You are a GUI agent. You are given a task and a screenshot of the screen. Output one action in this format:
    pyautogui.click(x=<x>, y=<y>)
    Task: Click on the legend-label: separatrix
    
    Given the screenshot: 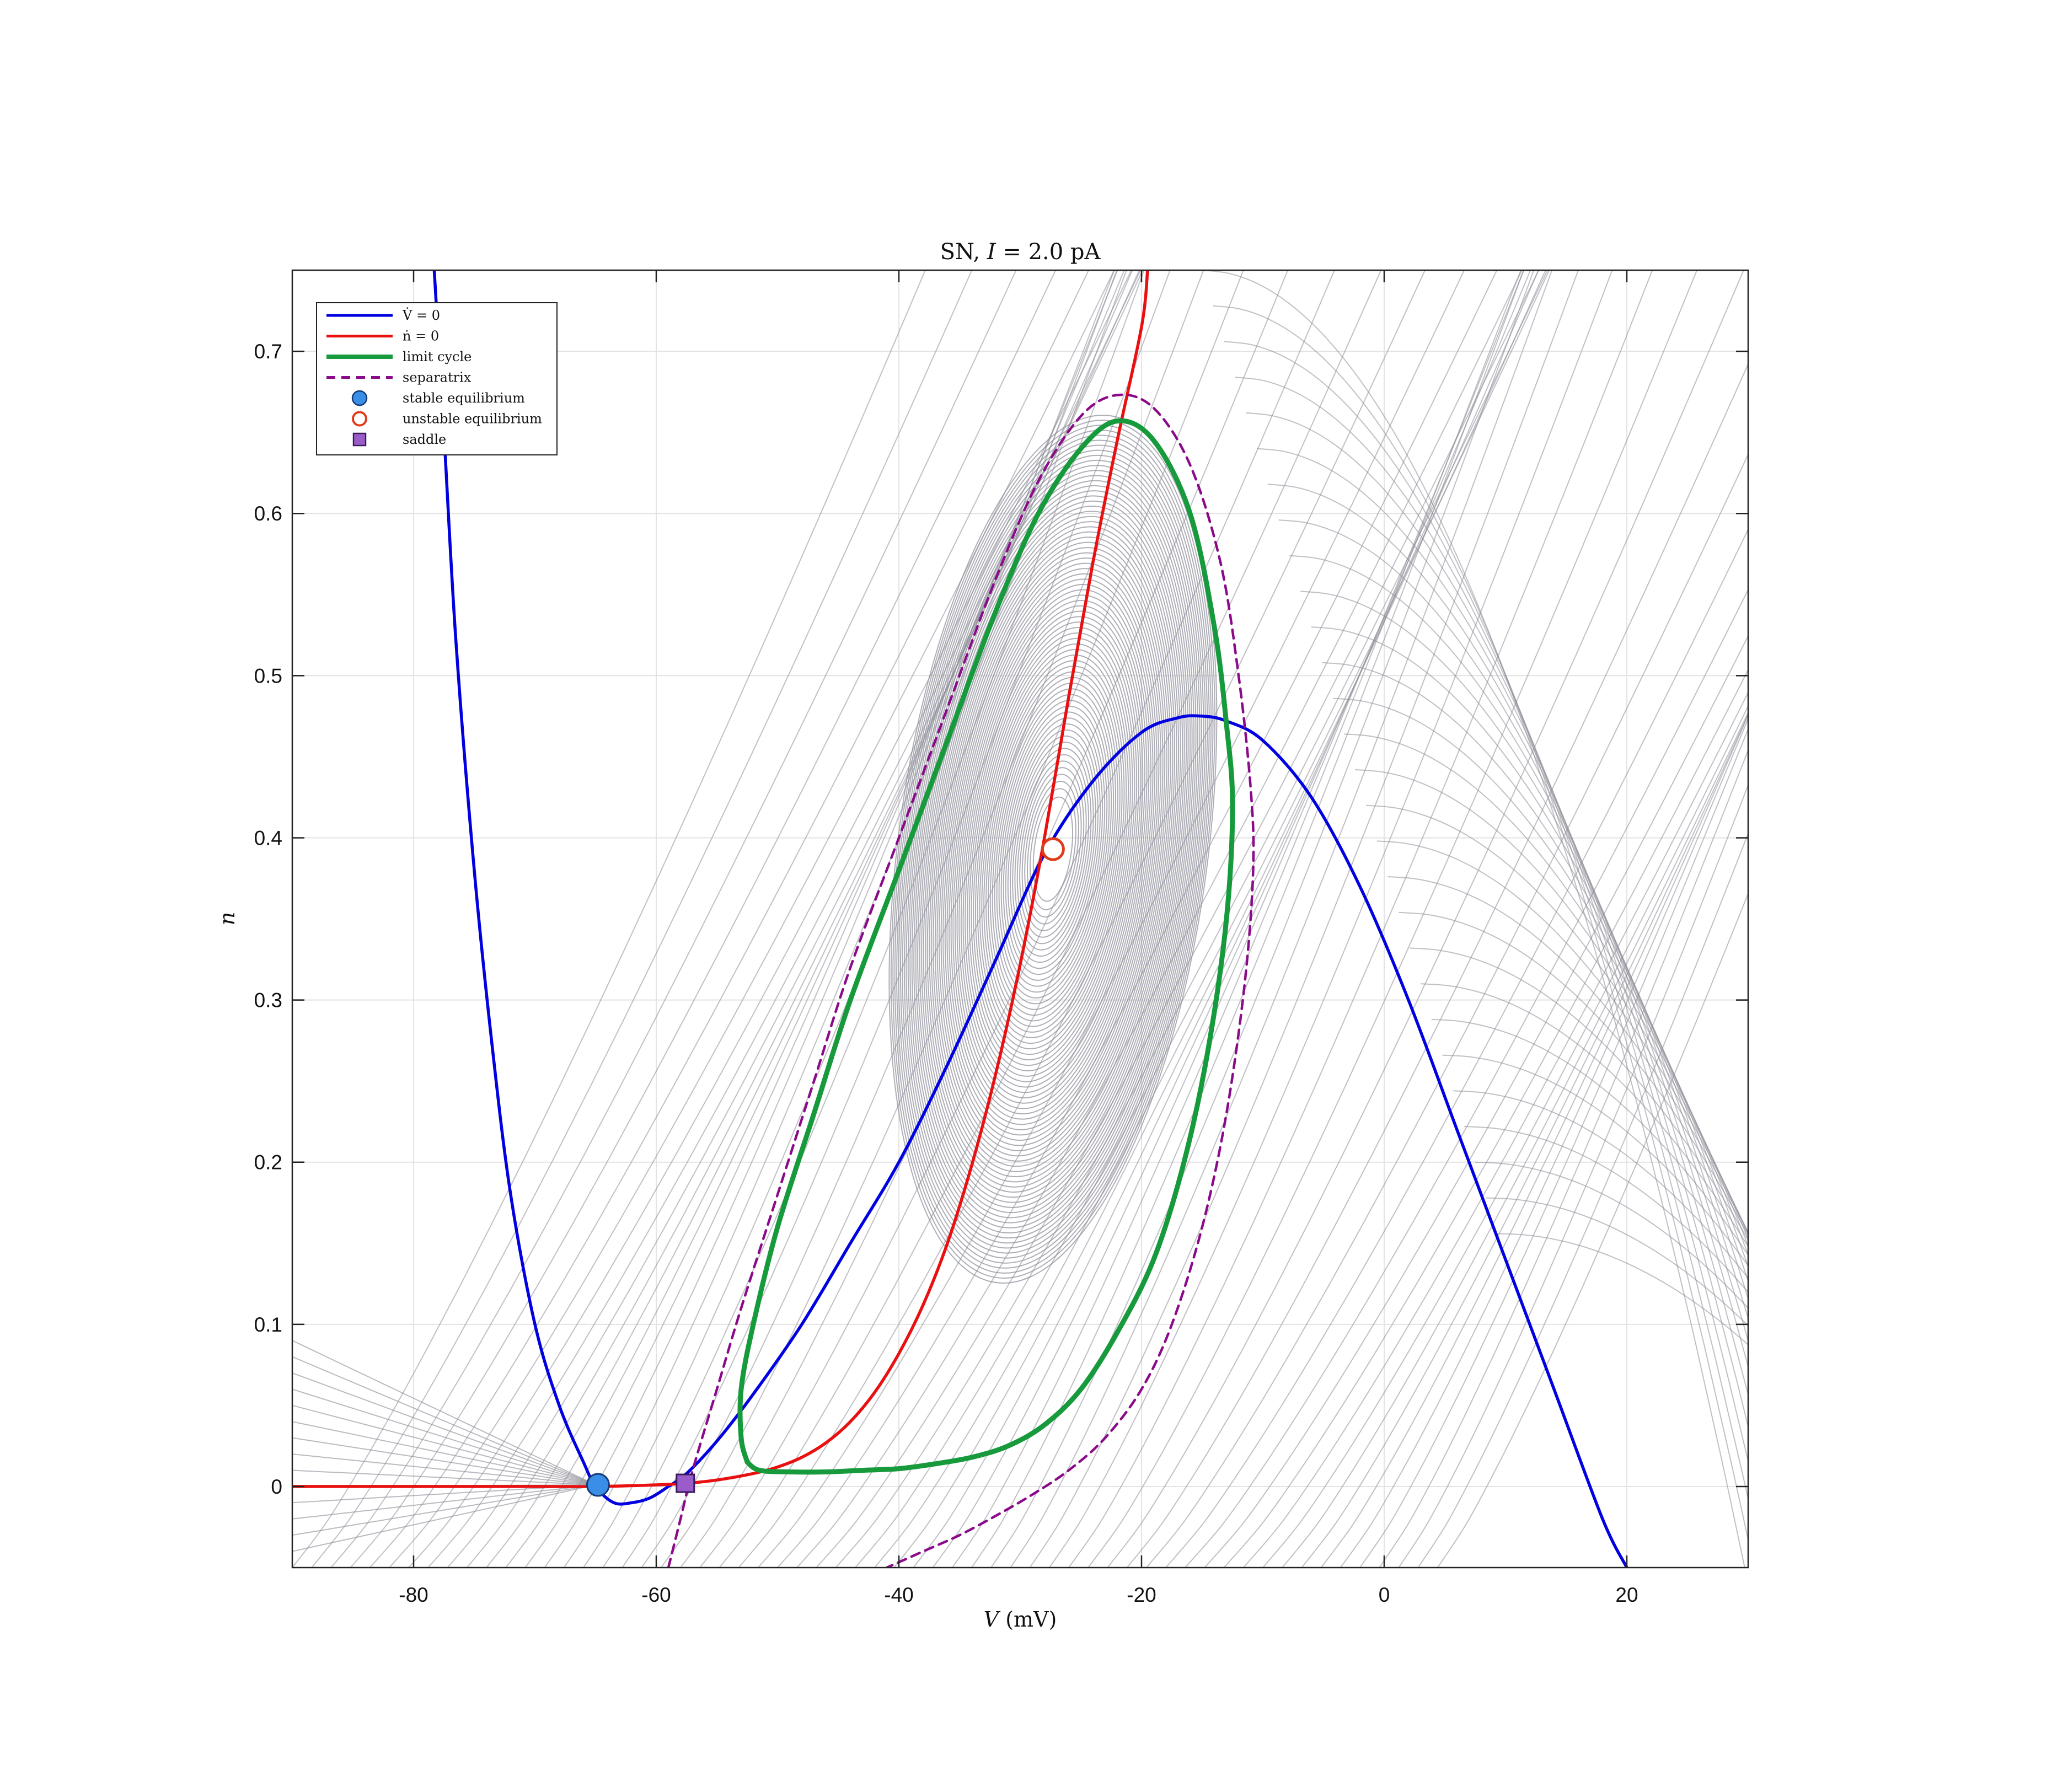 What is the action you would take?
    pyautogui.click(x=437, y=377)
    